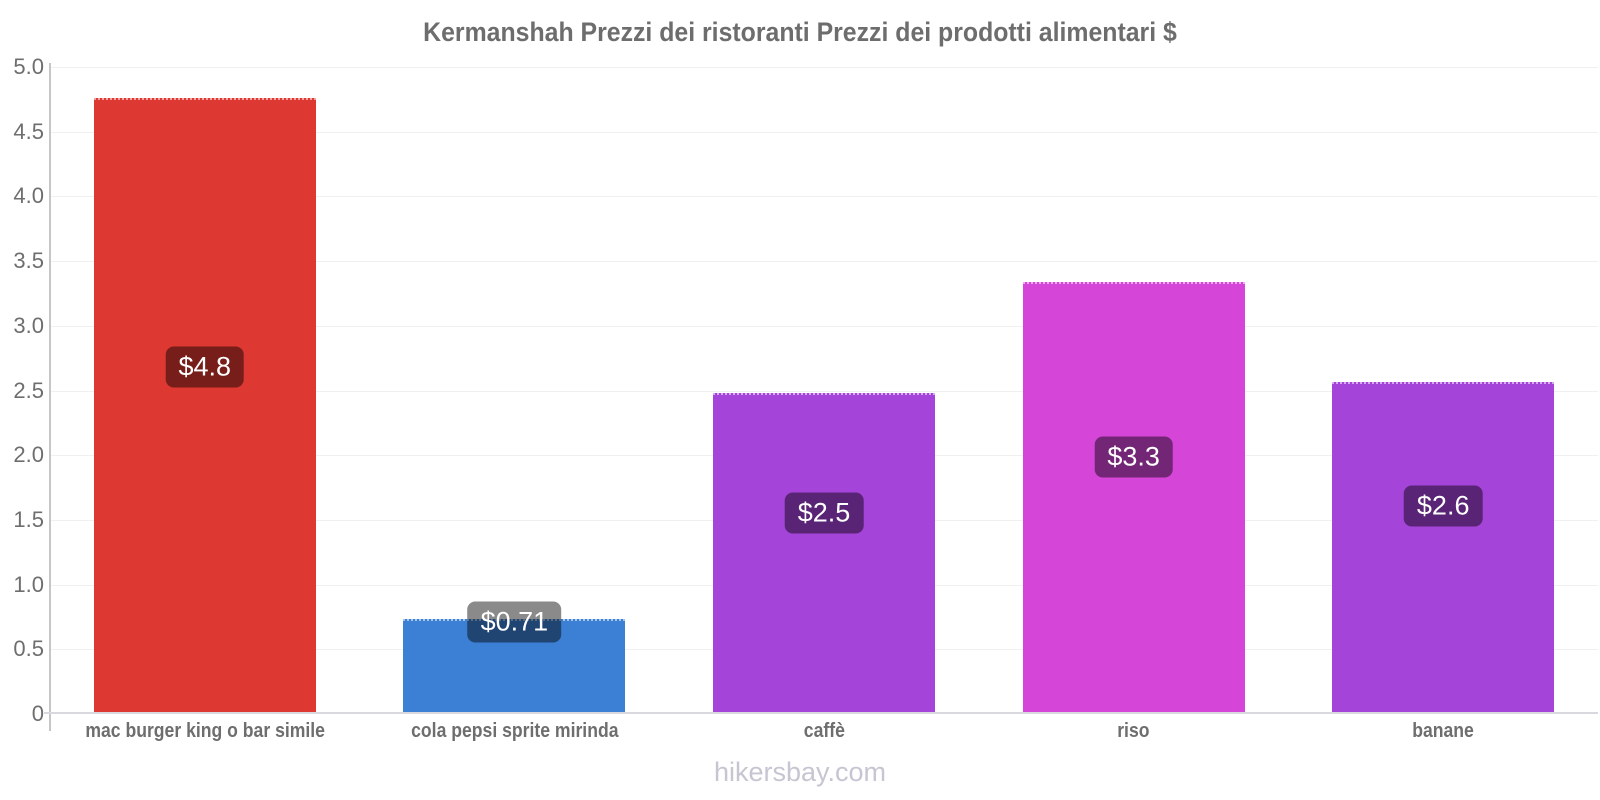  I want to click on x-label-text-4: banane, so click(1443, 731).